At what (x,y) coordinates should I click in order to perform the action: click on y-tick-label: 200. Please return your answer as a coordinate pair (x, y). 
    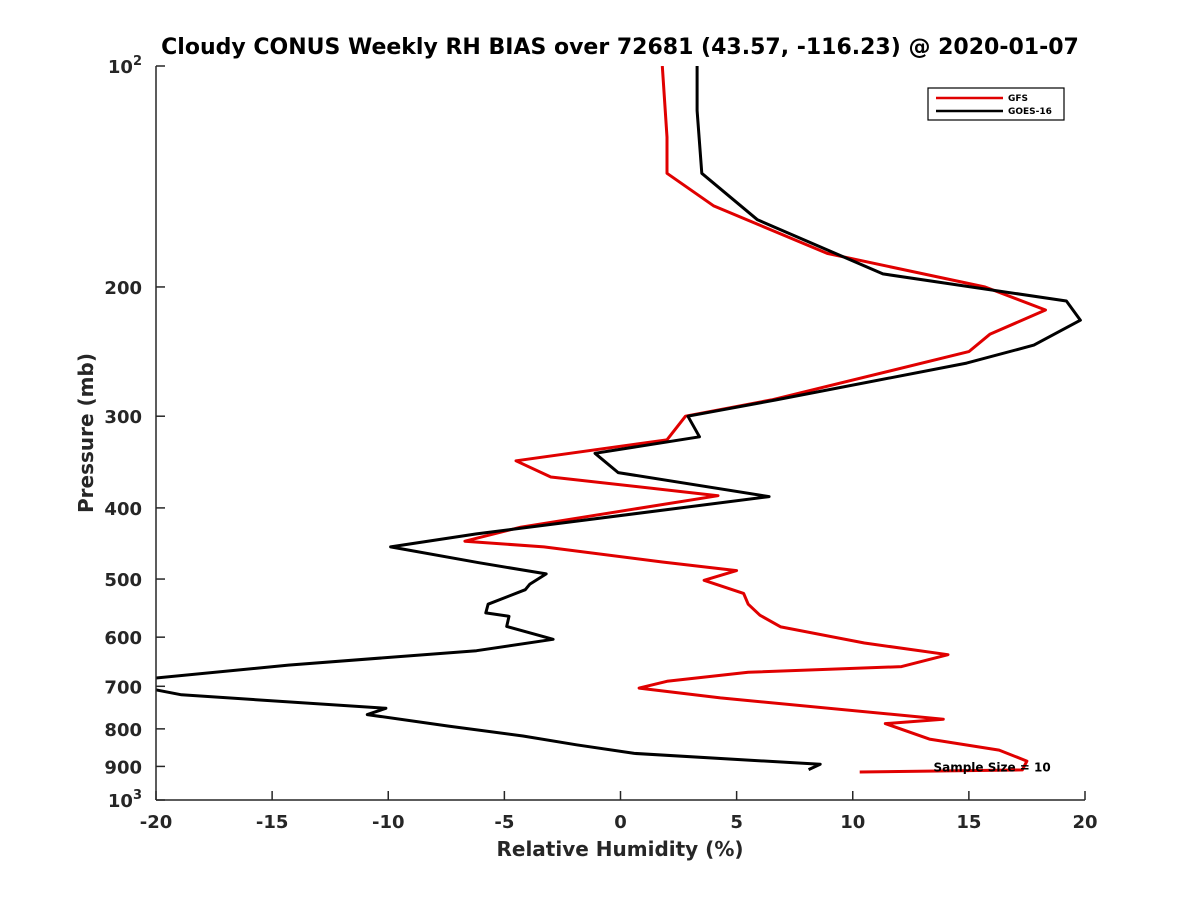
    Looking at the image, I should click on (123, 288).